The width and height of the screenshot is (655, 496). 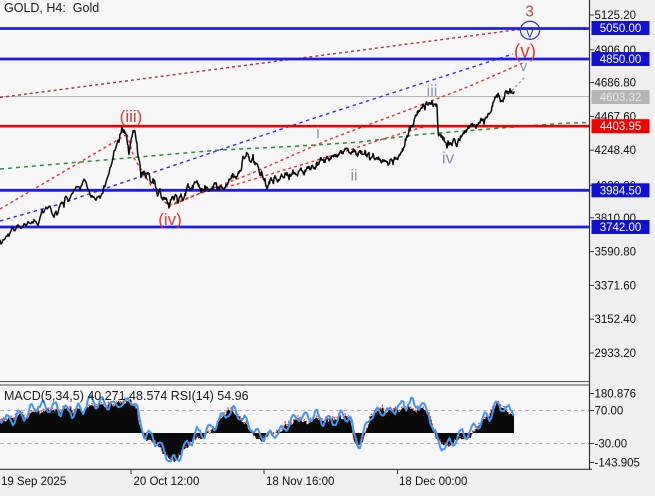 What do you see at coordinates (432, 91) in the screenshot?
I see `svg-text: iii` at bounding box center [432, 91].